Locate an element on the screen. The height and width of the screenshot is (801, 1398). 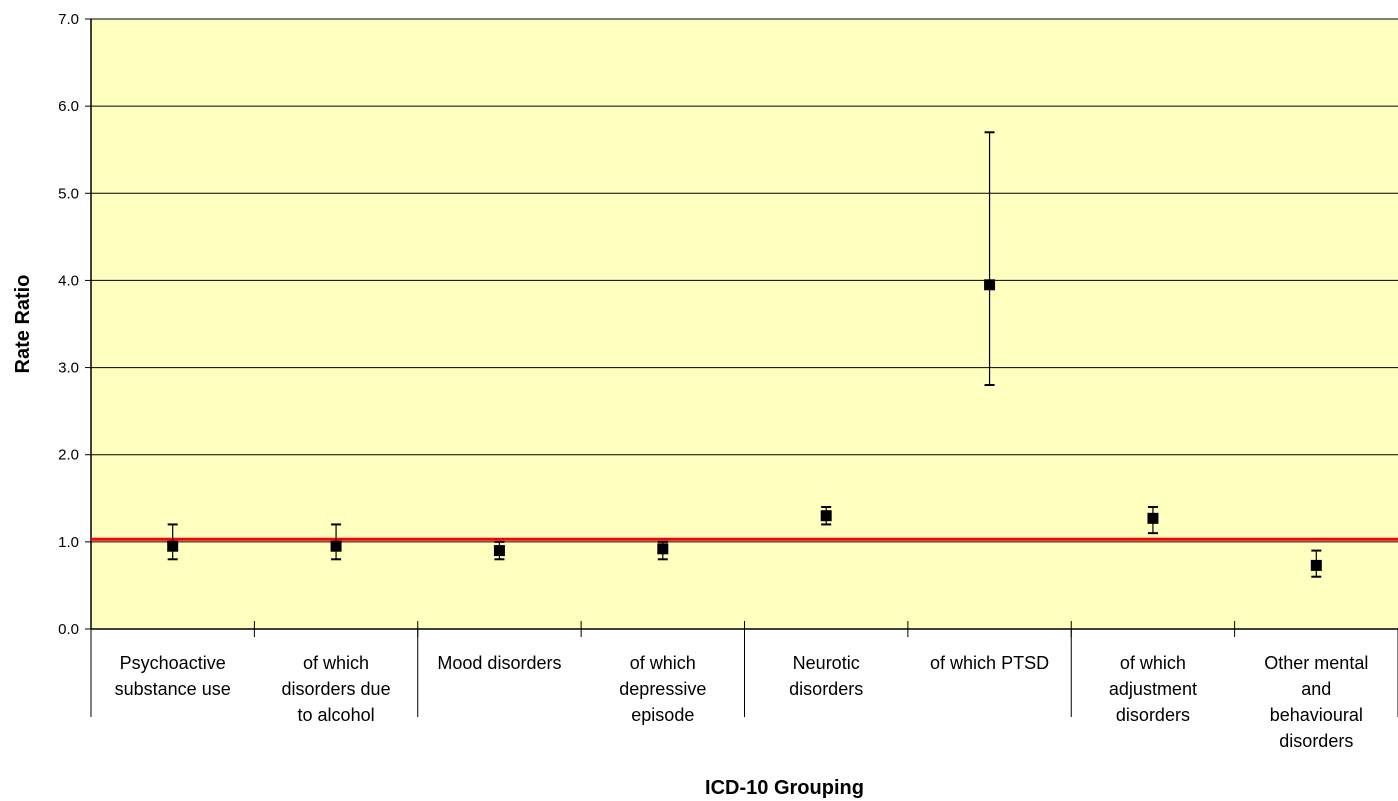
x-category-label: of which depressive episode is located at coordinates (662, 689).